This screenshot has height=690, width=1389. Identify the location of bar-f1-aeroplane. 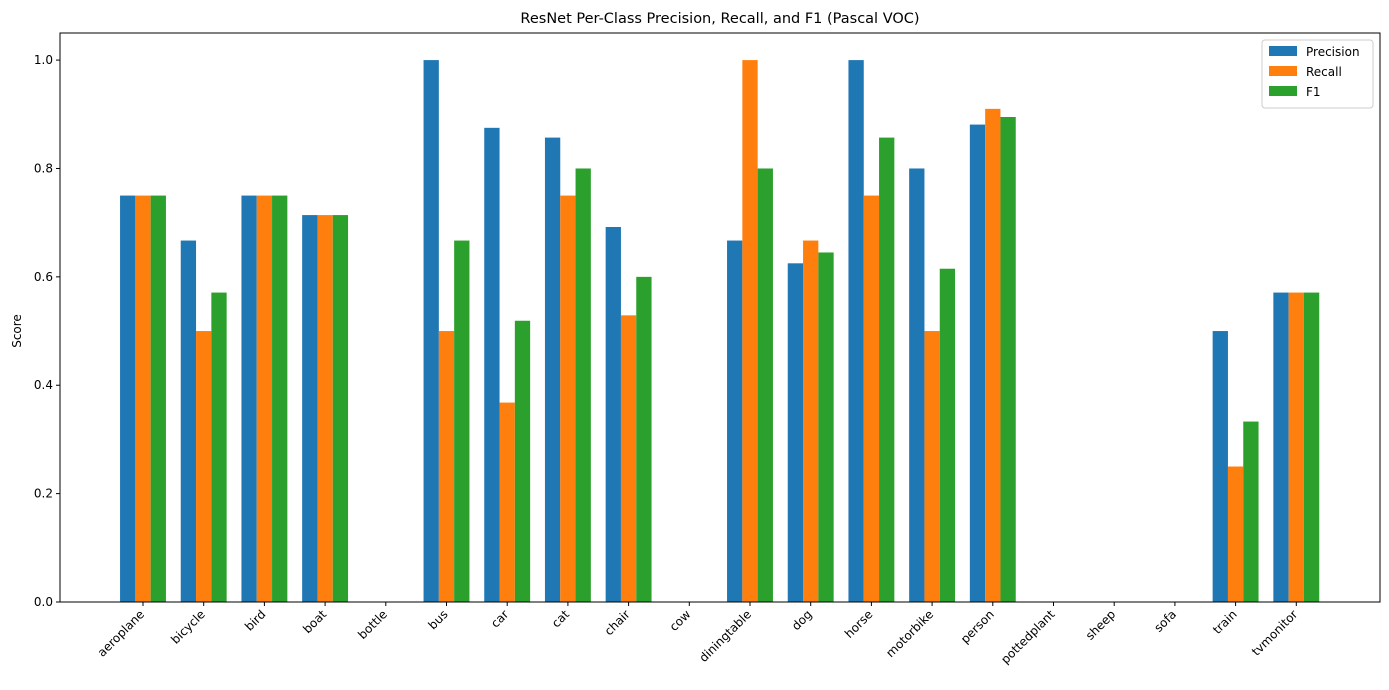
(158, 398).